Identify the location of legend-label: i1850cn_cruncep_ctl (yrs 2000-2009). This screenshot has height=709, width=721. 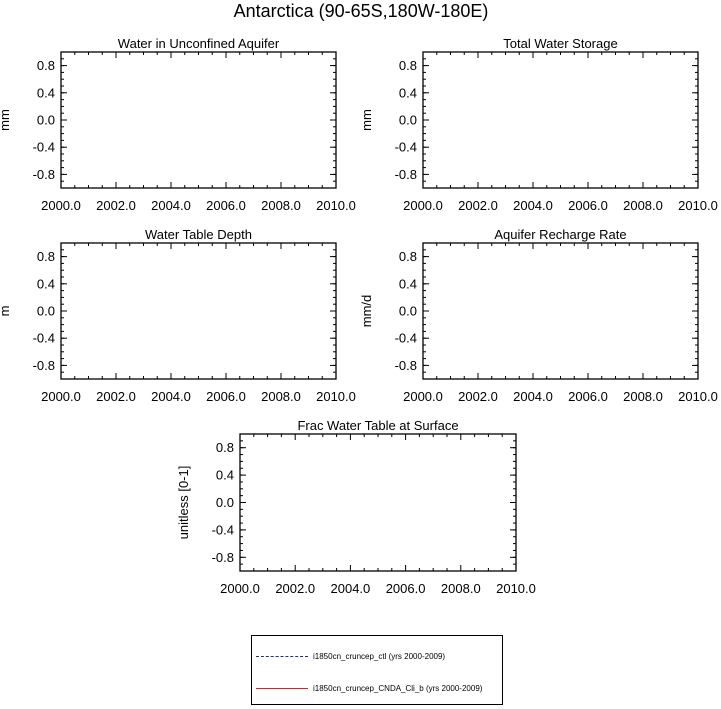
(379, 656).